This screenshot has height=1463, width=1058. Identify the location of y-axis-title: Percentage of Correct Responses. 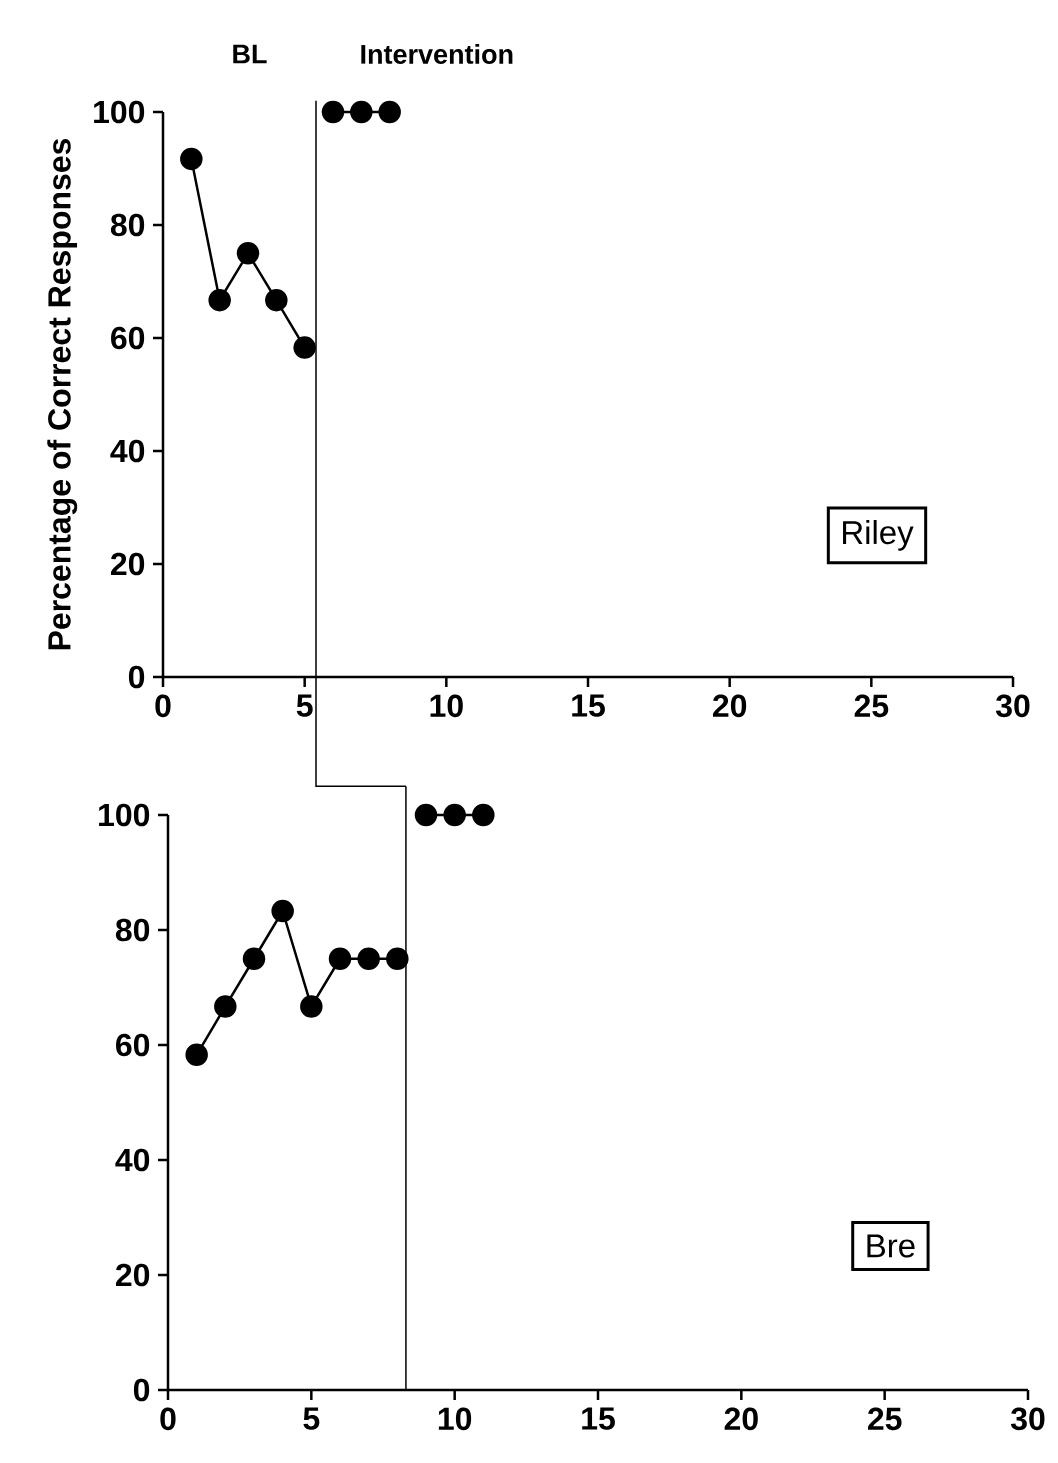
(62, 394).